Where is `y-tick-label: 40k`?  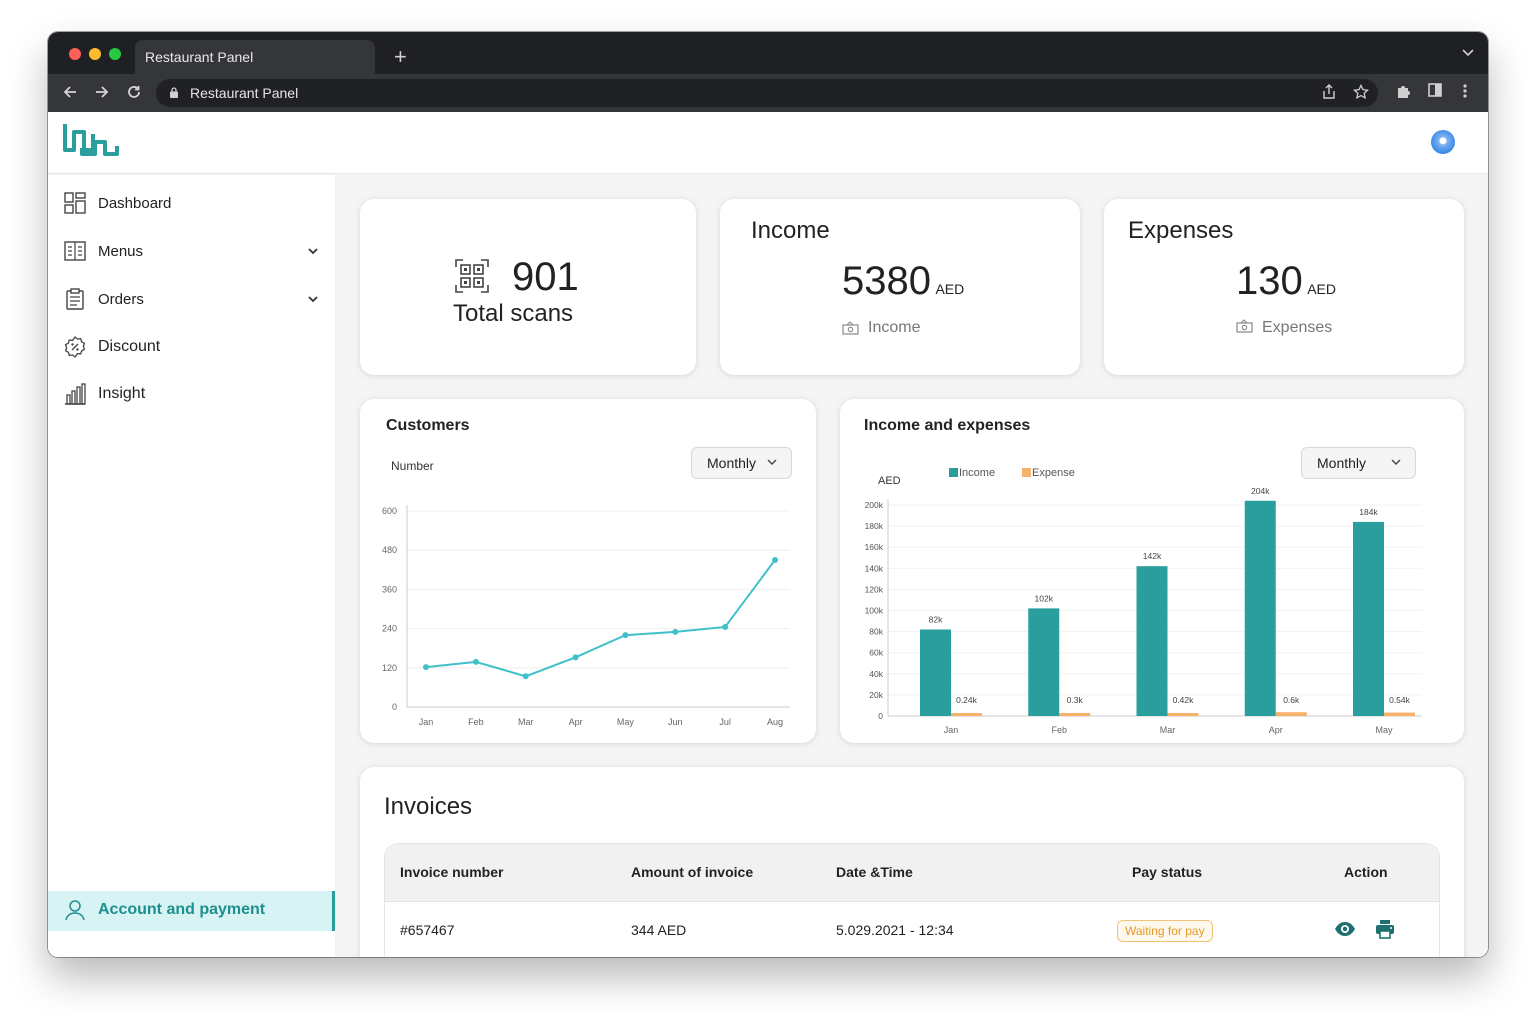
y-tick-label: 40k is located at coordinates (876, 674).